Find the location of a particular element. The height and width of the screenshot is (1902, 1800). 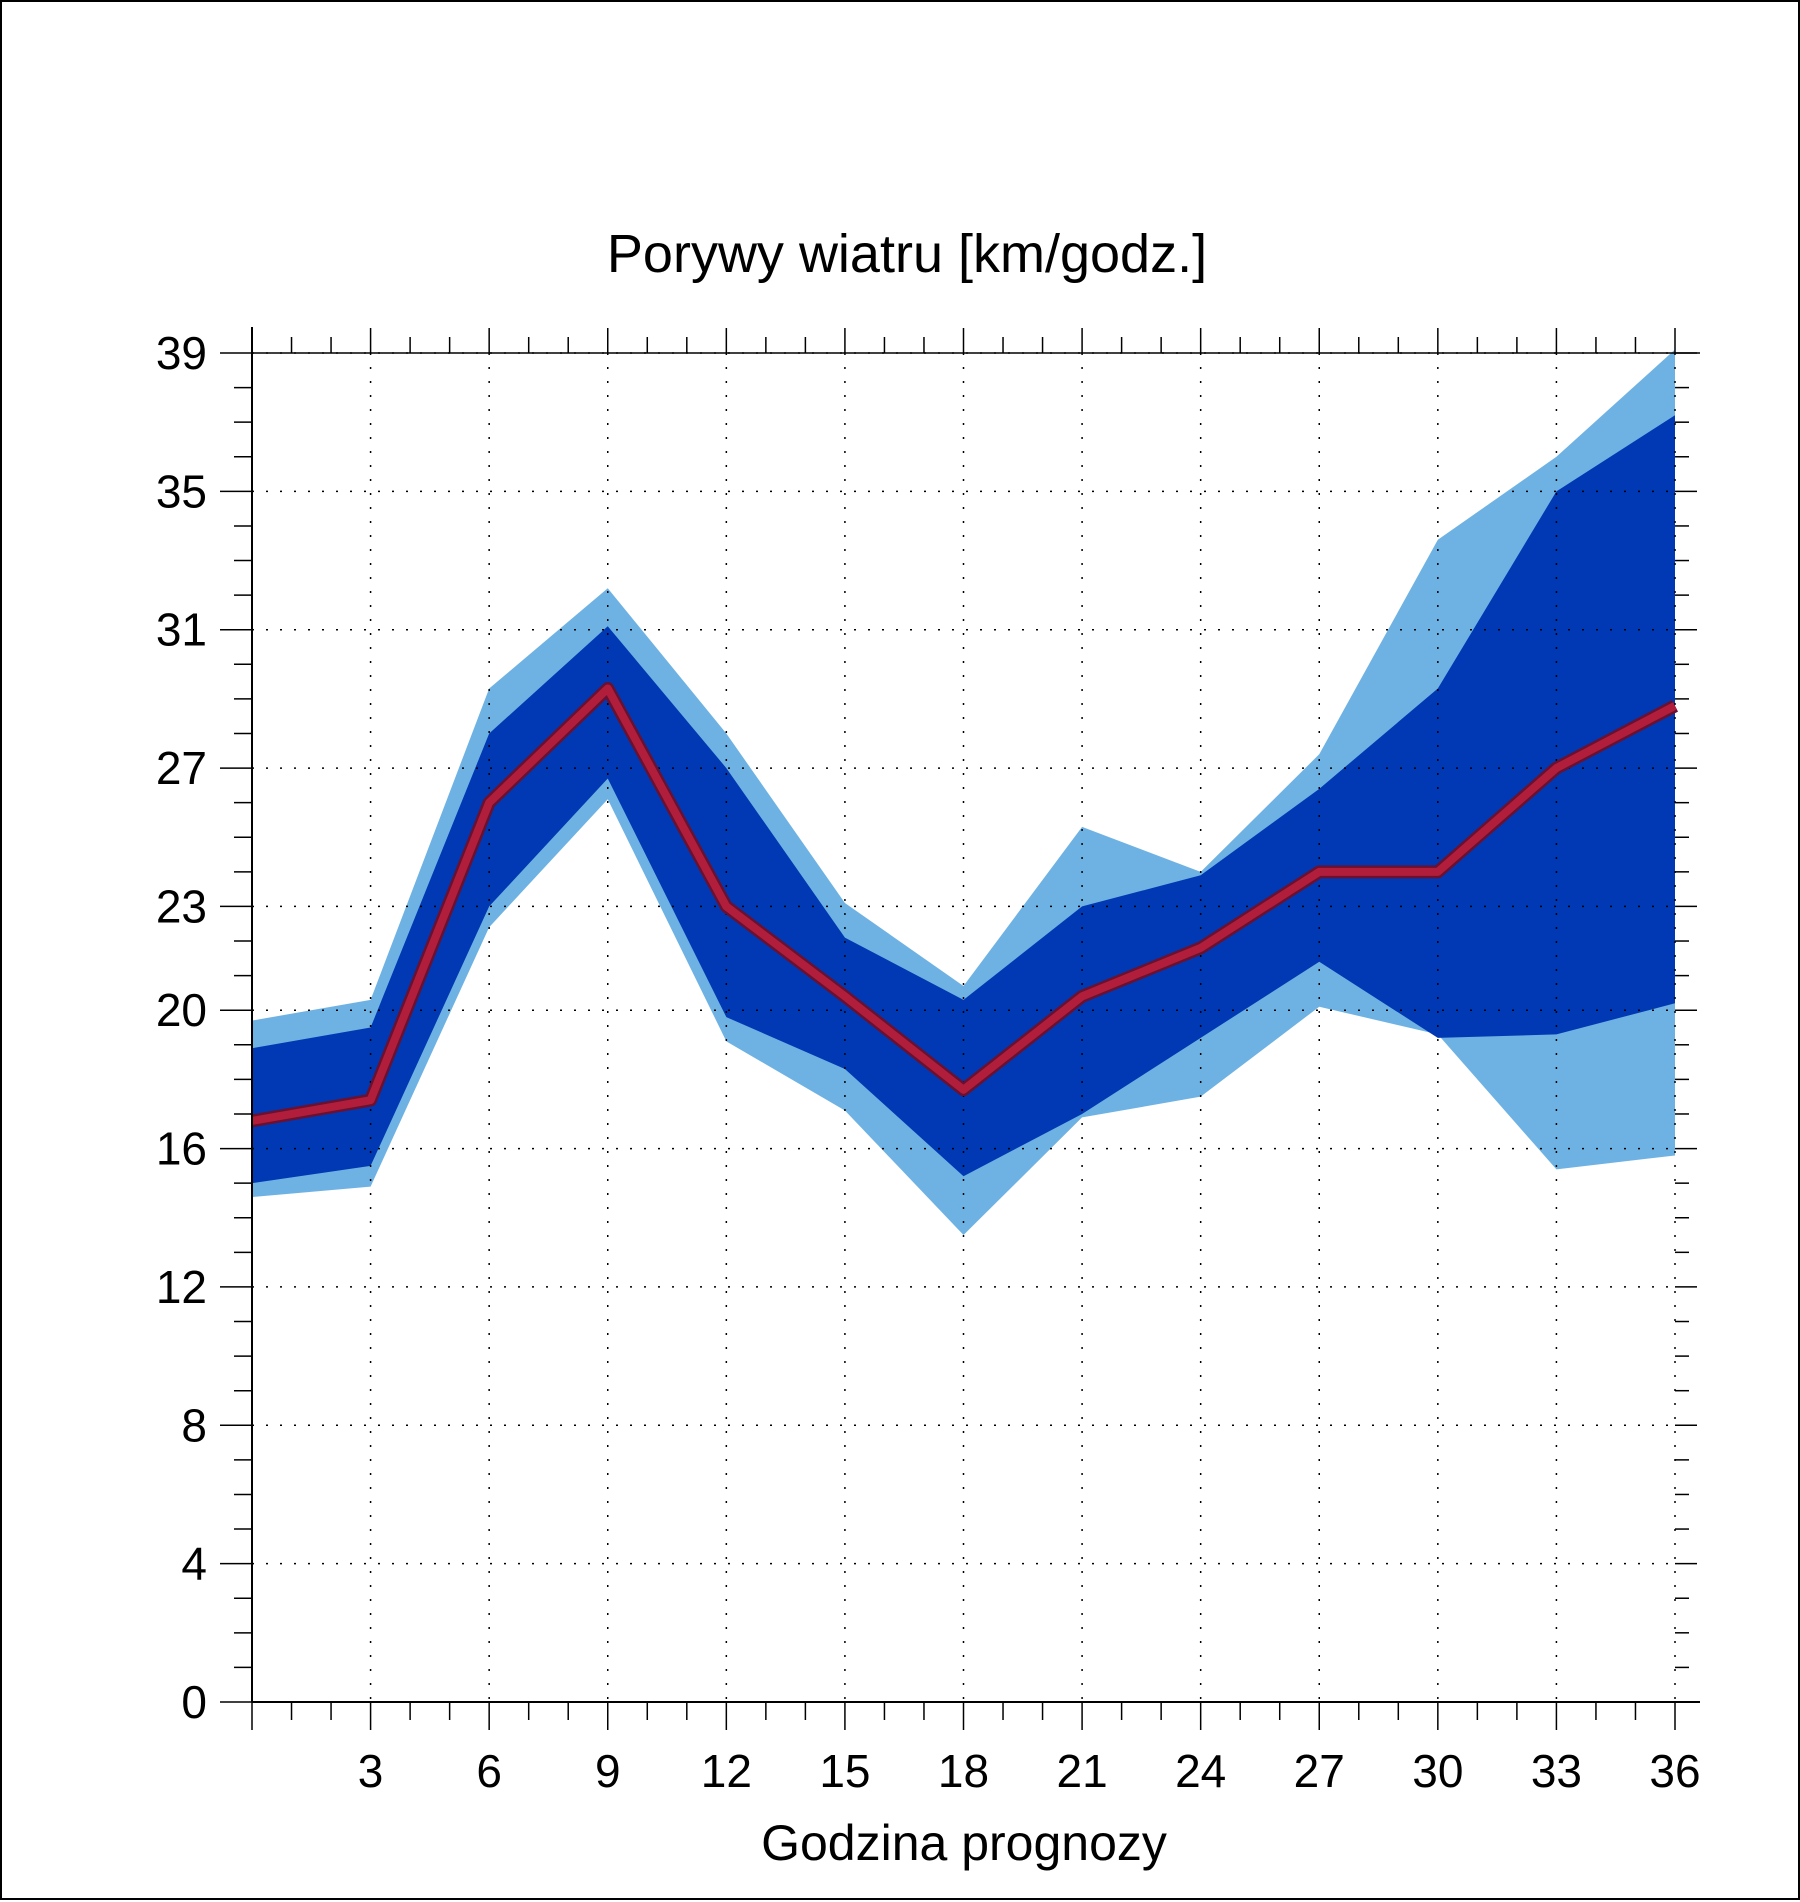

x-tick-labels: 3 6 9 12 15 18 21 24 27 30 33 36 is located at coordinates (1029, 1771).